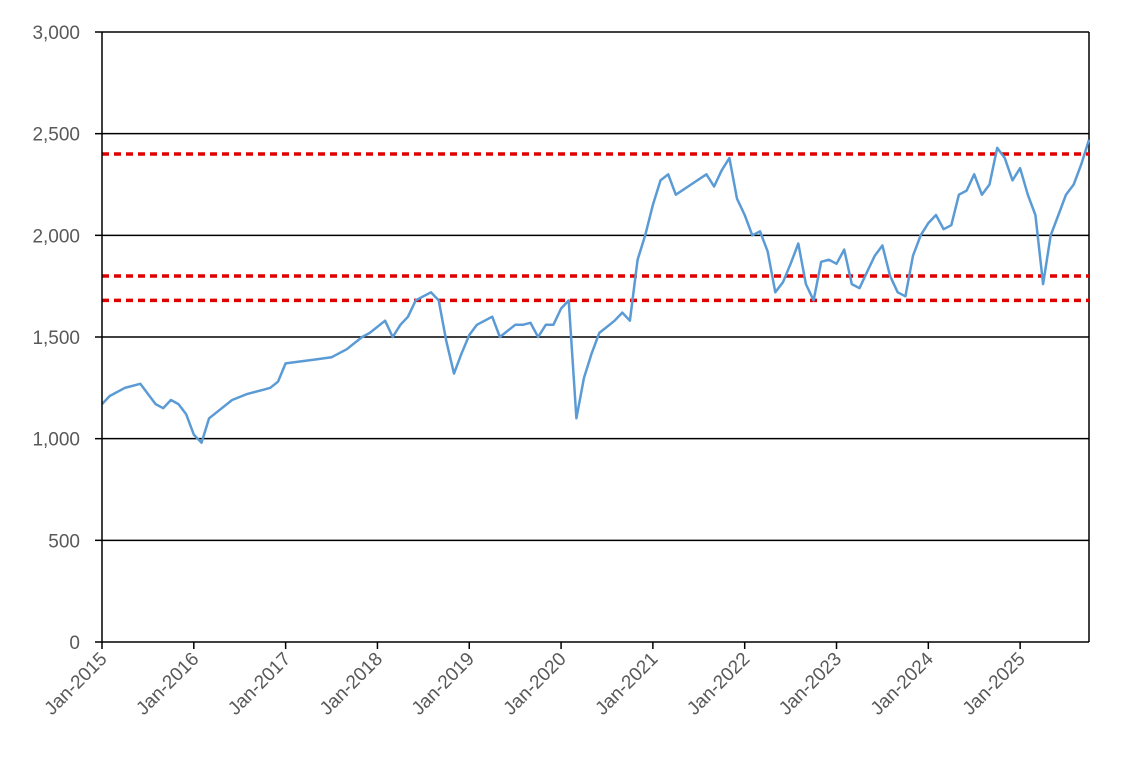 The height and width of the screenshot is (769, 1144). Describe the element at coordinates (627, 684) in the screenshot. I see `x-tick-label: Jan-2021` at that location.